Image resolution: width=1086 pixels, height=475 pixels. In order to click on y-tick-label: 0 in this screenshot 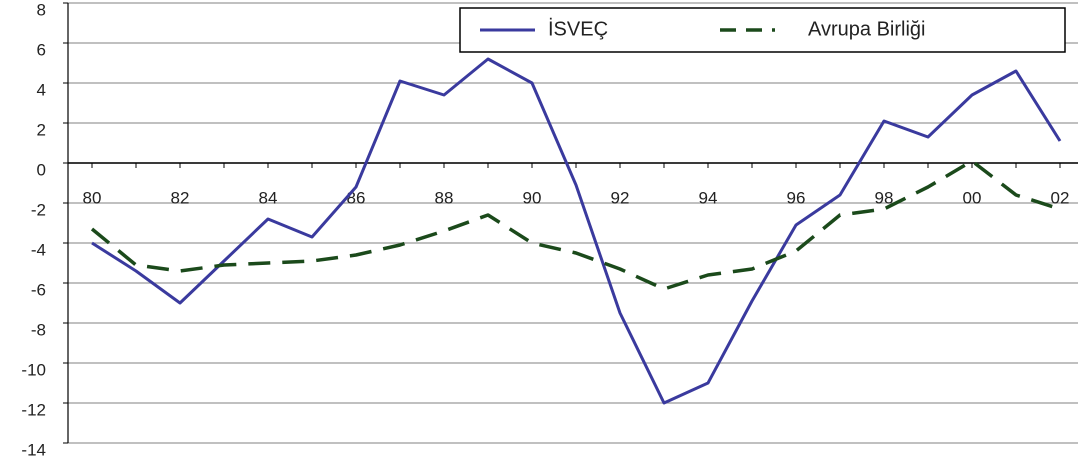, I will do `click(41, 169)`.